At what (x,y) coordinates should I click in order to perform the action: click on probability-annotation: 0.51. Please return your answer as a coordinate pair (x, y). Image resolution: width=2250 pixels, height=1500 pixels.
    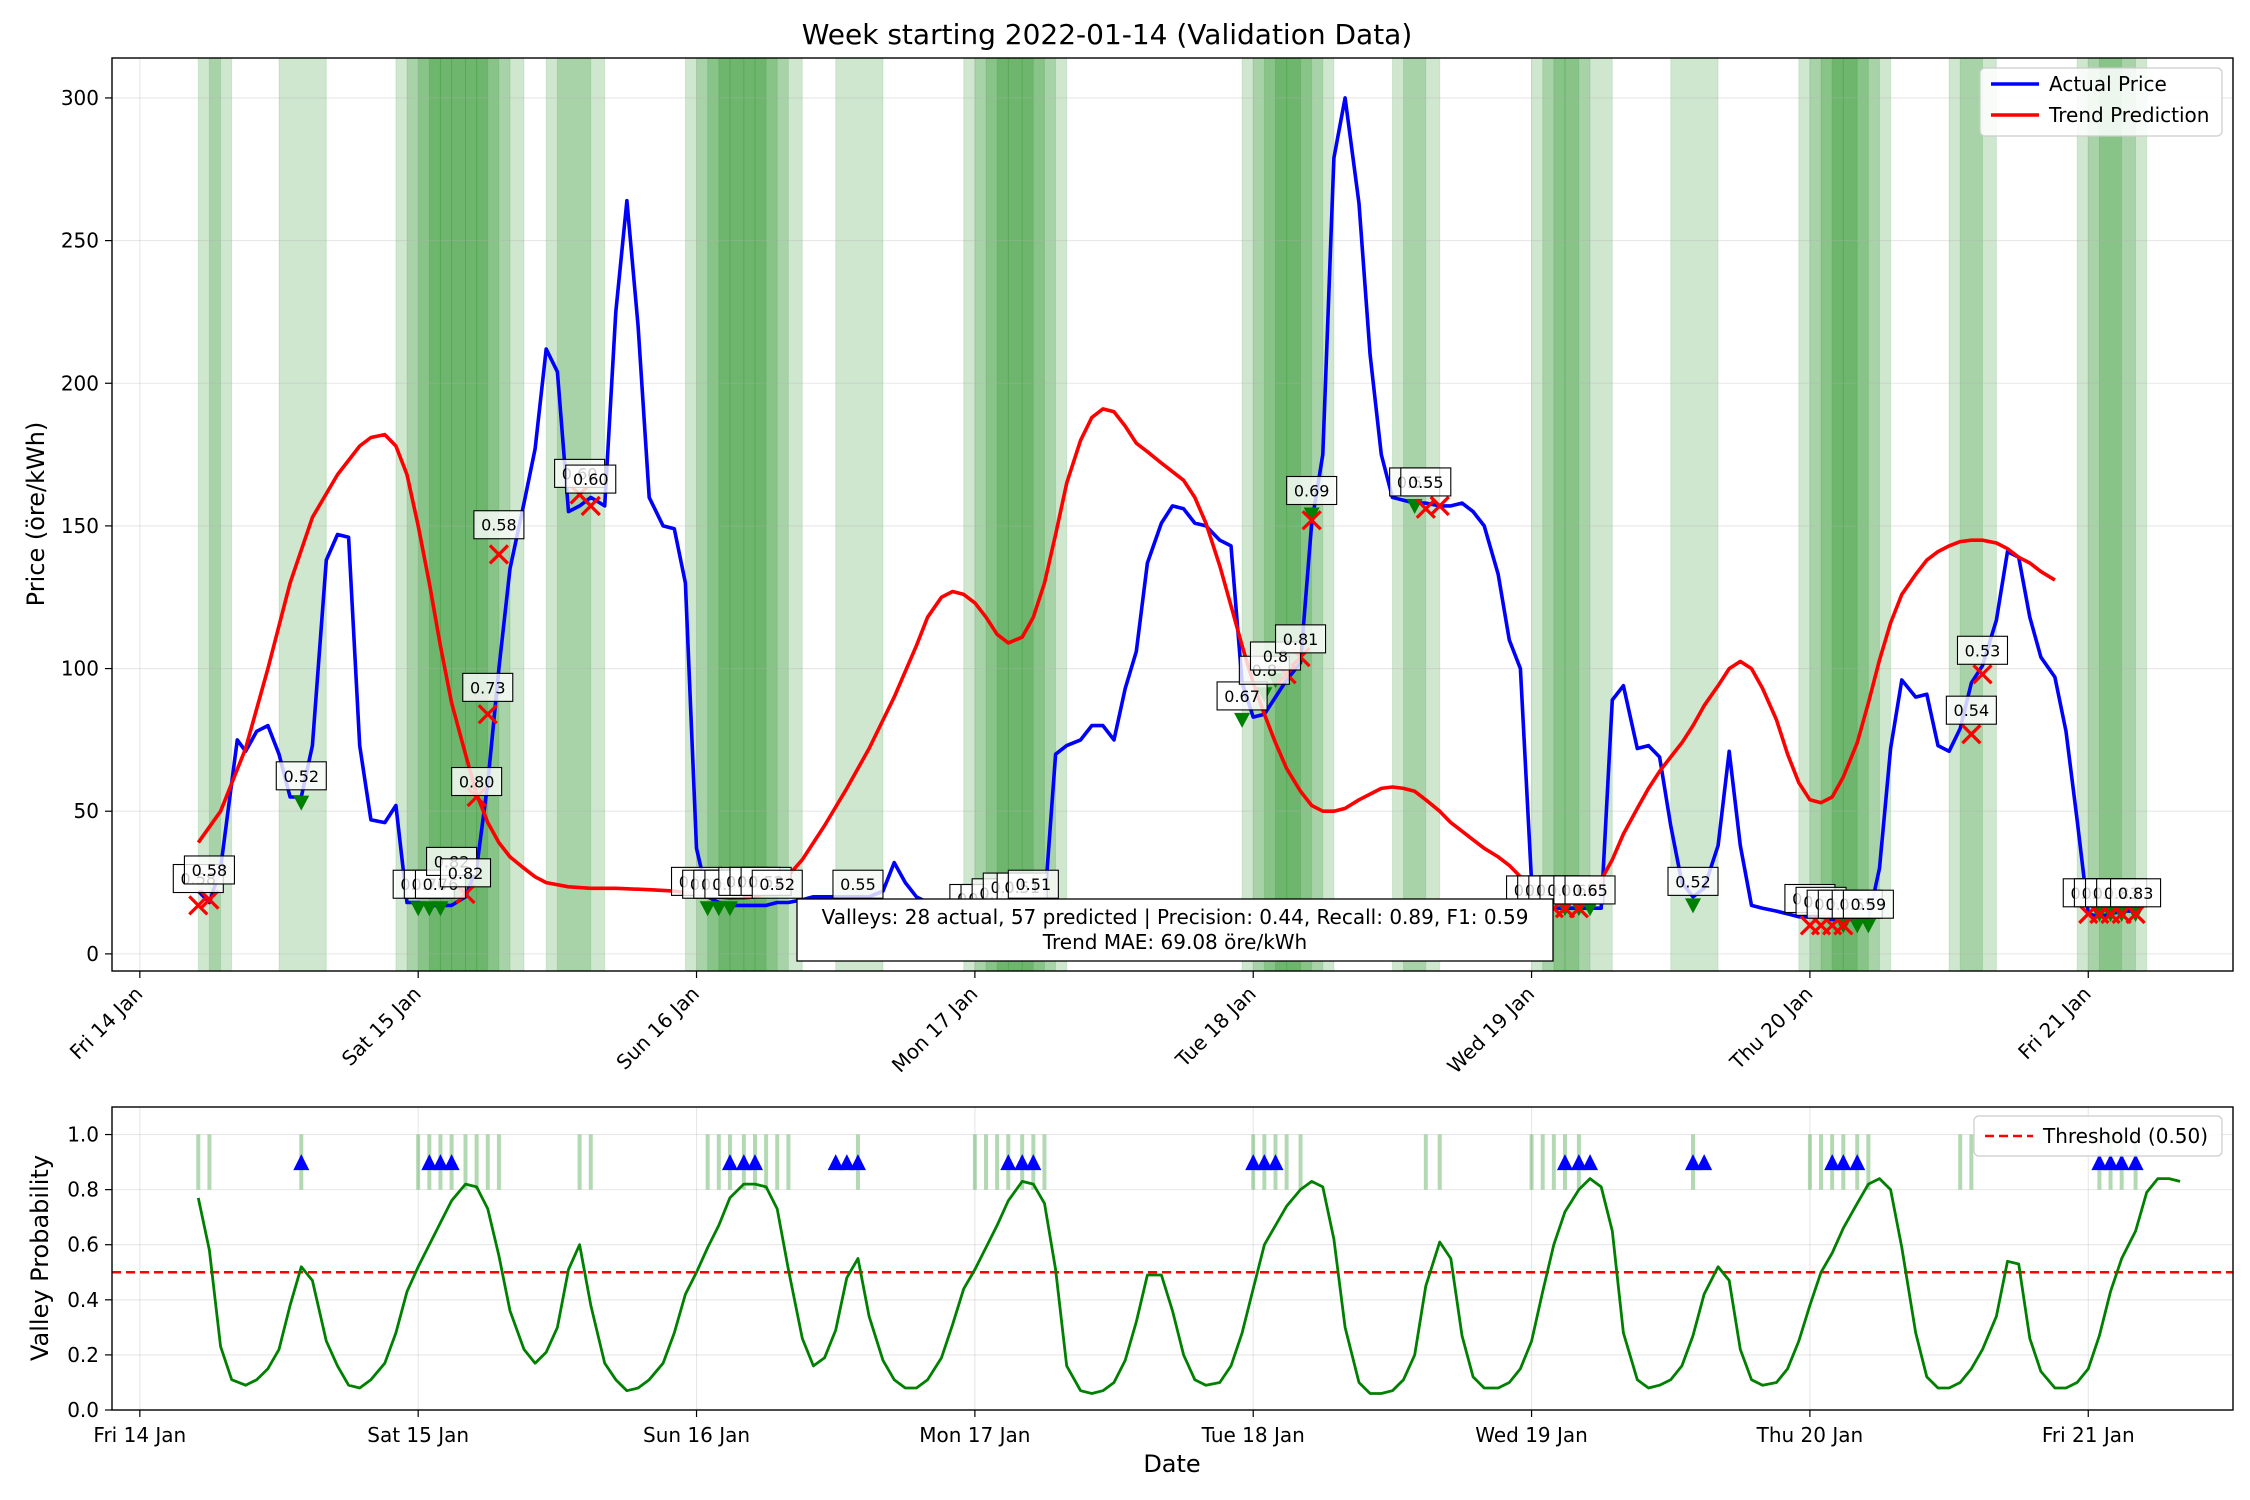
    Looking at the image, I should click on (1033, 884).